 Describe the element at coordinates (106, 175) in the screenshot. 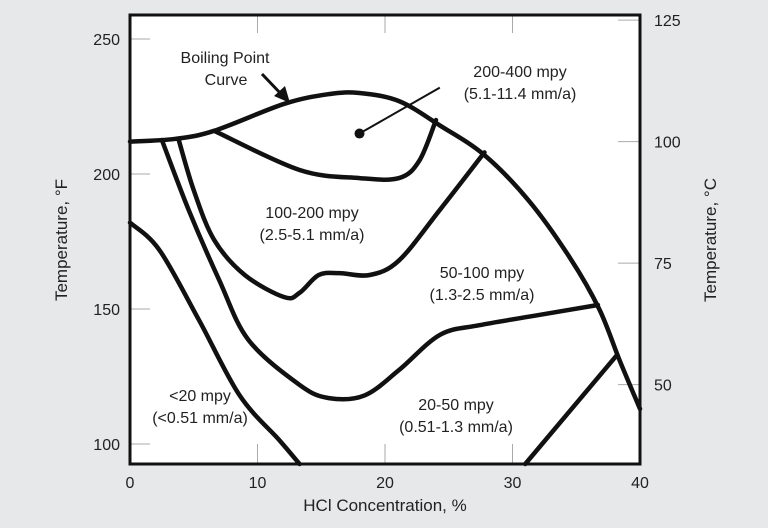

I see `y-tick-label: 200` at that location.